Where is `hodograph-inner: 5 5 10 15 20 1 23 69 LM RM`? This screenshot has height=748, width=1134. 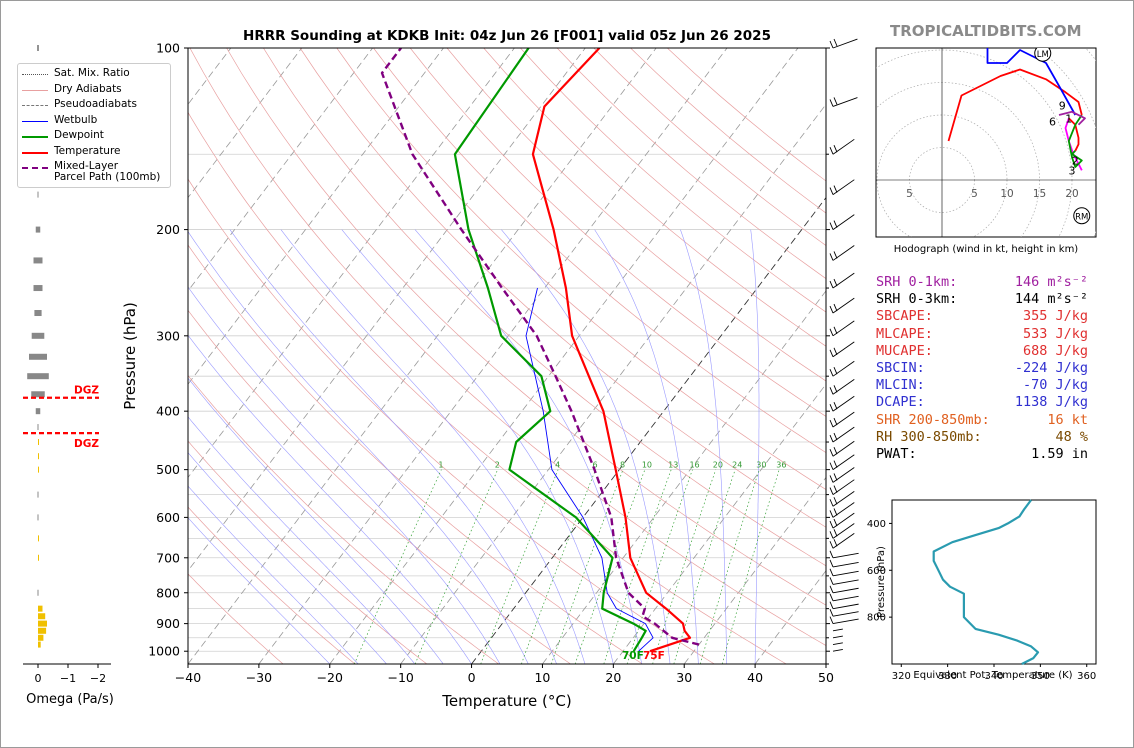
hodograph-inner: 5 5 10 15 20 1 23 69 LM RM is located at coordinates (986, 142).